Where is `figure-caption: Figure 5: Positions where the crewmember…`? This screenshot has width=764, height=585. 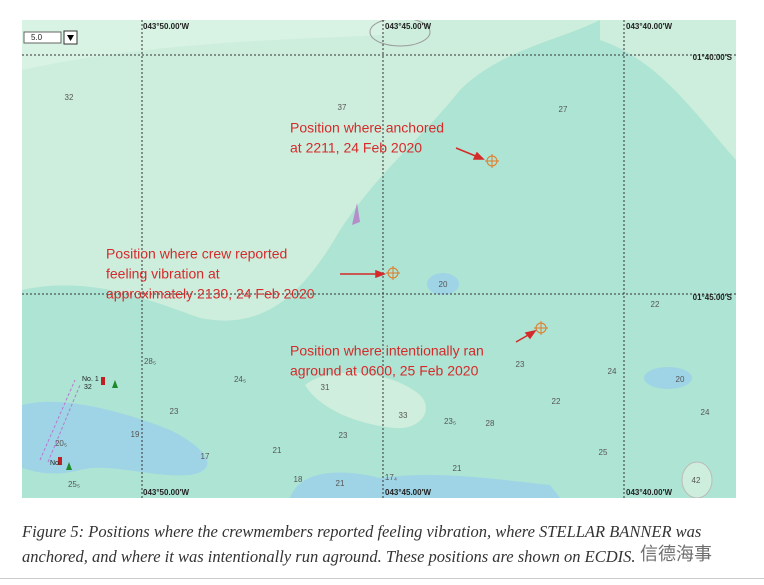 figure-caption: Figure 5: Positions where the crewmember… is located at coordinates (362, 544).